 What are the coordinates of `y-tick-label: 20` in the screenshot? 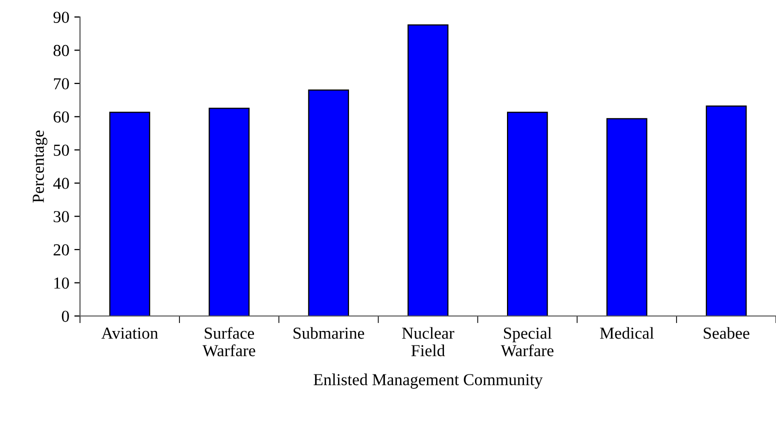 It's located at (61, 250).